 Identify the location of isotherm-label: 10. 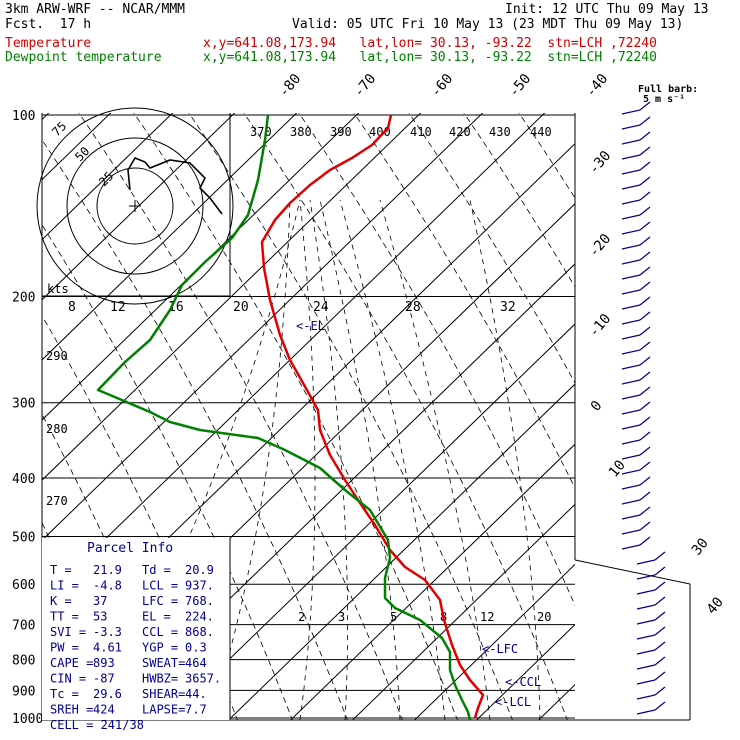
(617, 468).